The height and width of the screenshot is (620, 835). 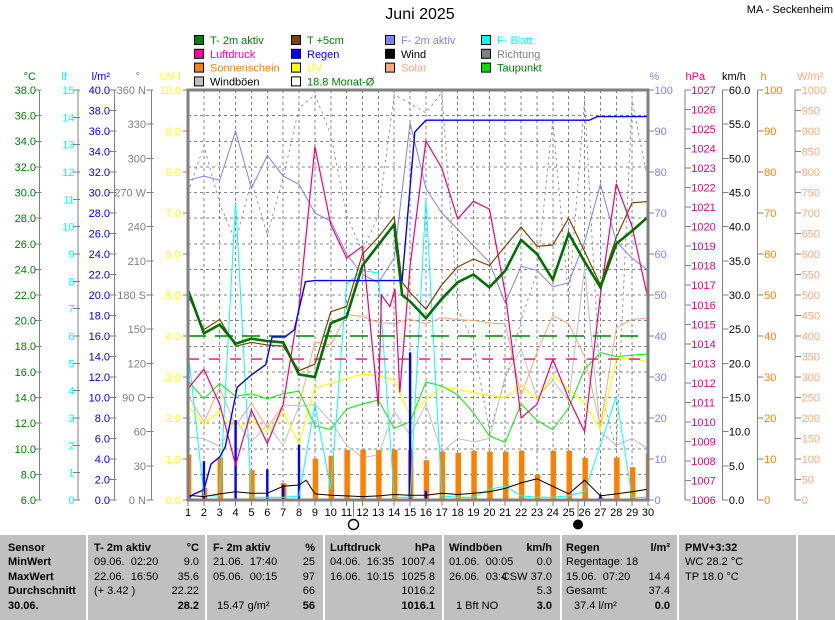 I want to click on svg-text: 1013, so click(x=703, y=364).